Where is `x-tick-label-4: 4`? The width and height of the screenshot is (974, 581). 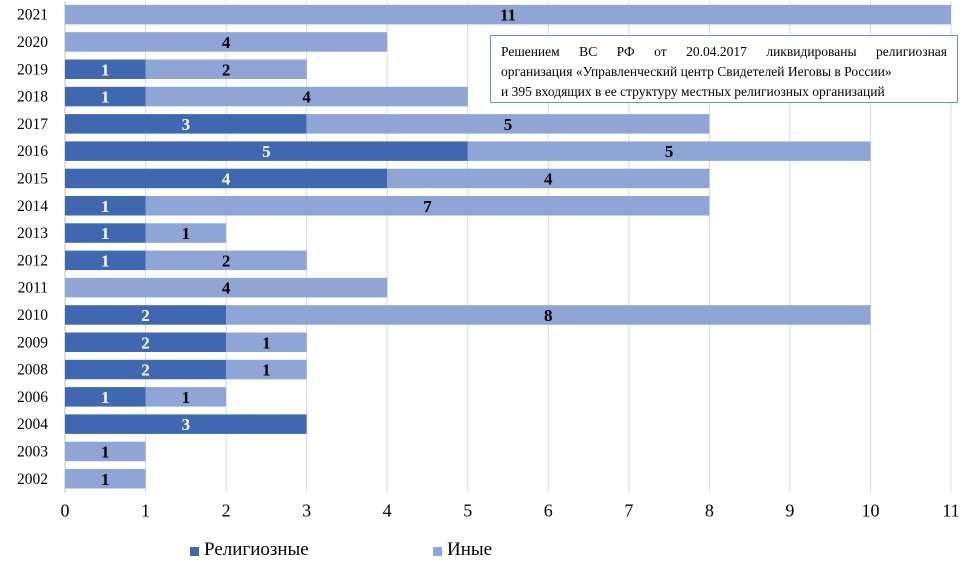 x-tick-label-4: 4 is located at coordinates (387, 510).